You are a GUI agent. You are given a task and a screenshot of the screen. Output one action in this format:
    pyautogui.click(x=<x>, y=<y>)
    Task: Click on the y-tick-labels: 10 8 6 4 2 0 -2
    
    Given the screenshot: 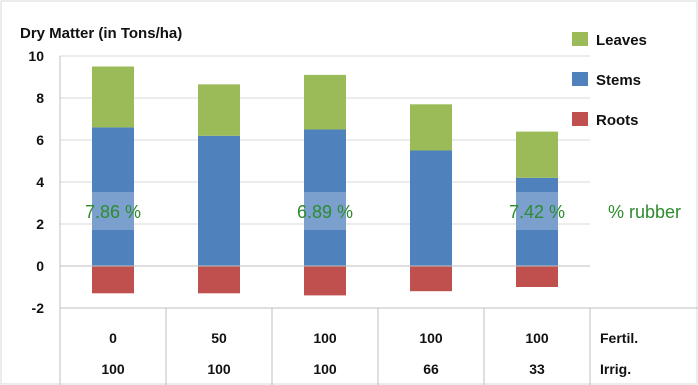 What is the action you would take?
    pyautogui.click(x=36, y=182)
    